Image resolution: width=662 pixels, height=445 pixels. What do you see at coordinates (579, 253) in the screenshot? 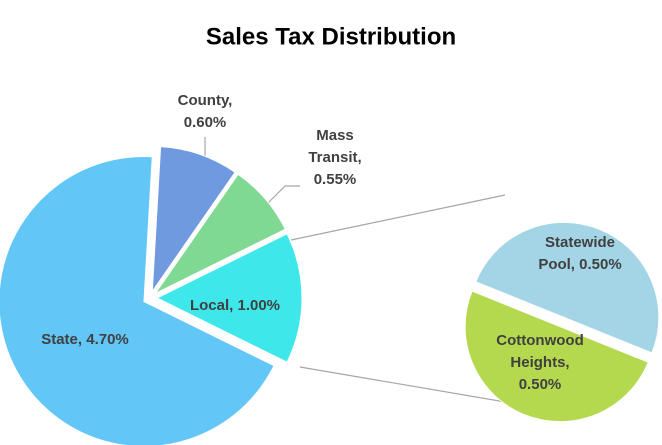
I see `data-label: Statewide Pool, 0.50%` at bounding box center [579, 253].